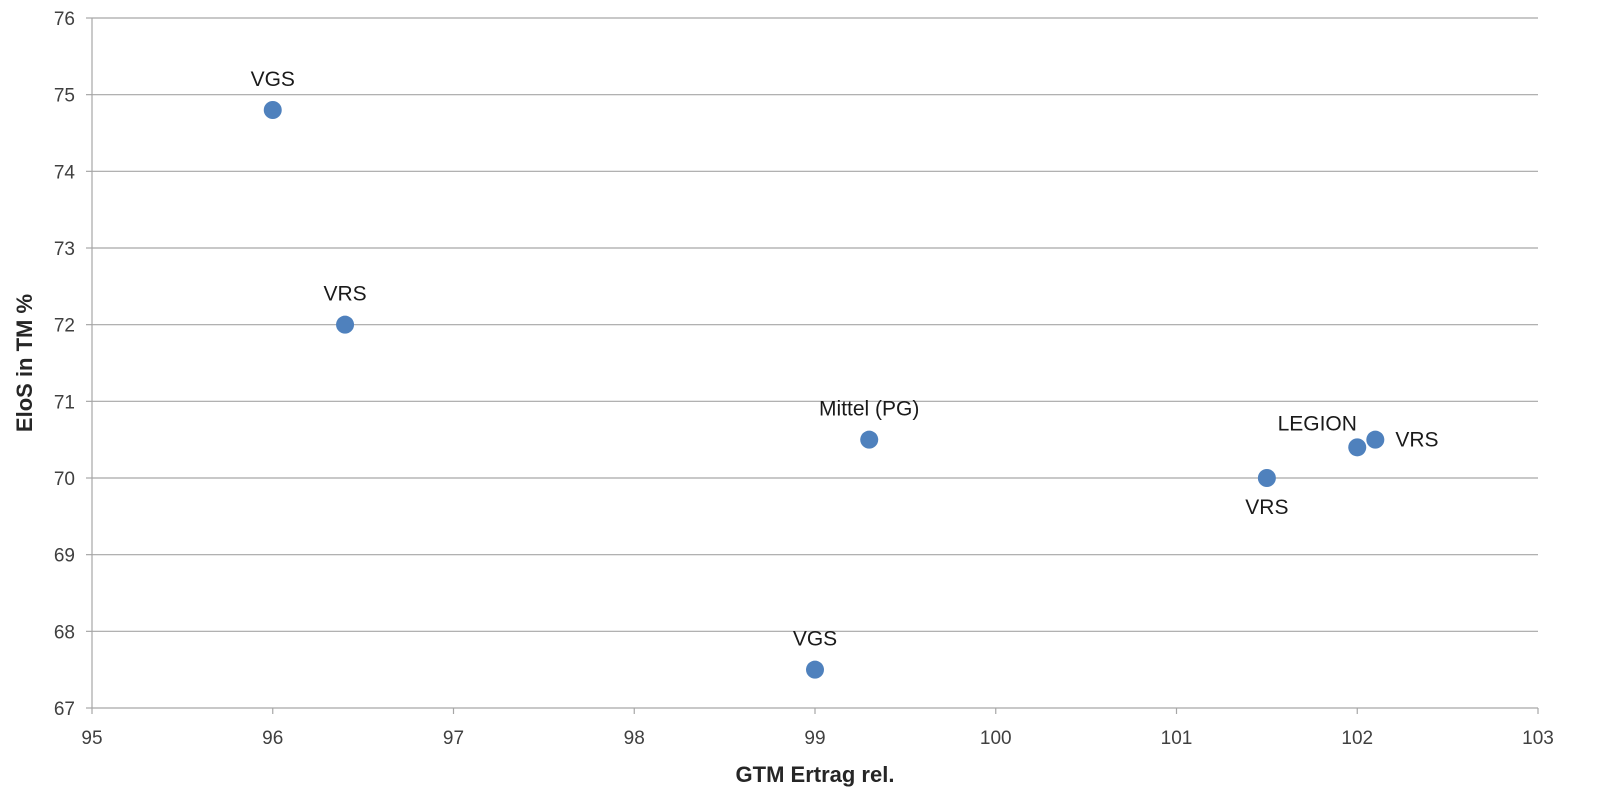 Image resolution: width=1610 pixels, height=810 pixels. Describe the element at coordinates (344, 294) in the screenshot. I see `data-label-1: VRS` at that location.